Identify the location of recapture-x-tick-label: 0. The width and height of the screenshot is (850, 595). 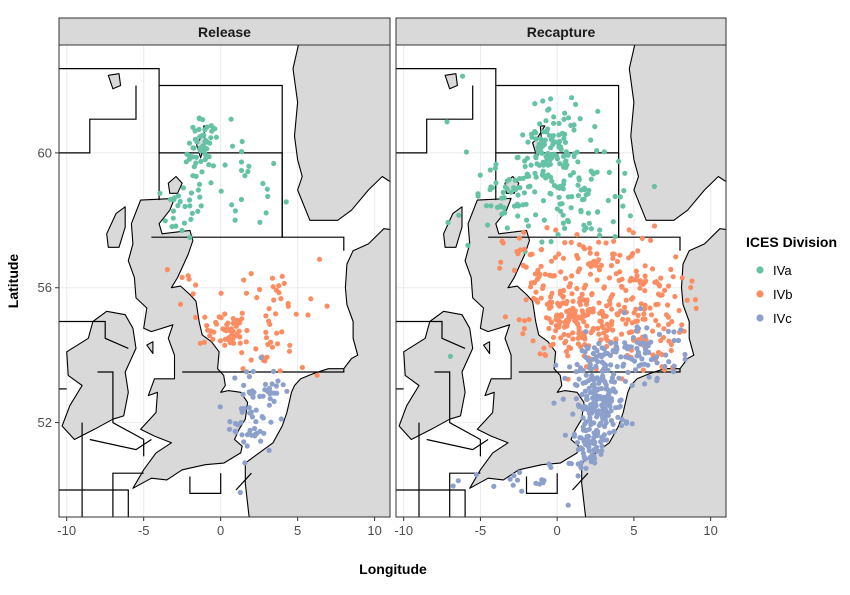
(557, 530).